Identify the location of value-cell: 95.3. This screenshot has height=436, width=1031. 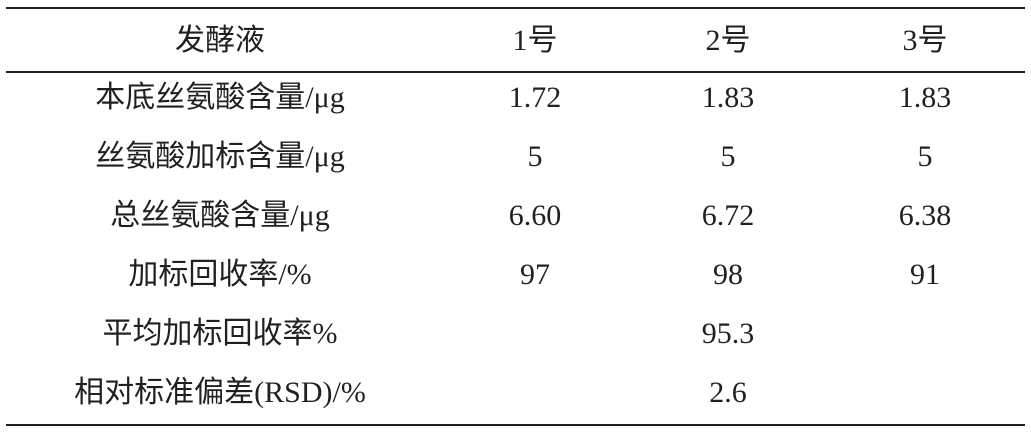
(728, 333).